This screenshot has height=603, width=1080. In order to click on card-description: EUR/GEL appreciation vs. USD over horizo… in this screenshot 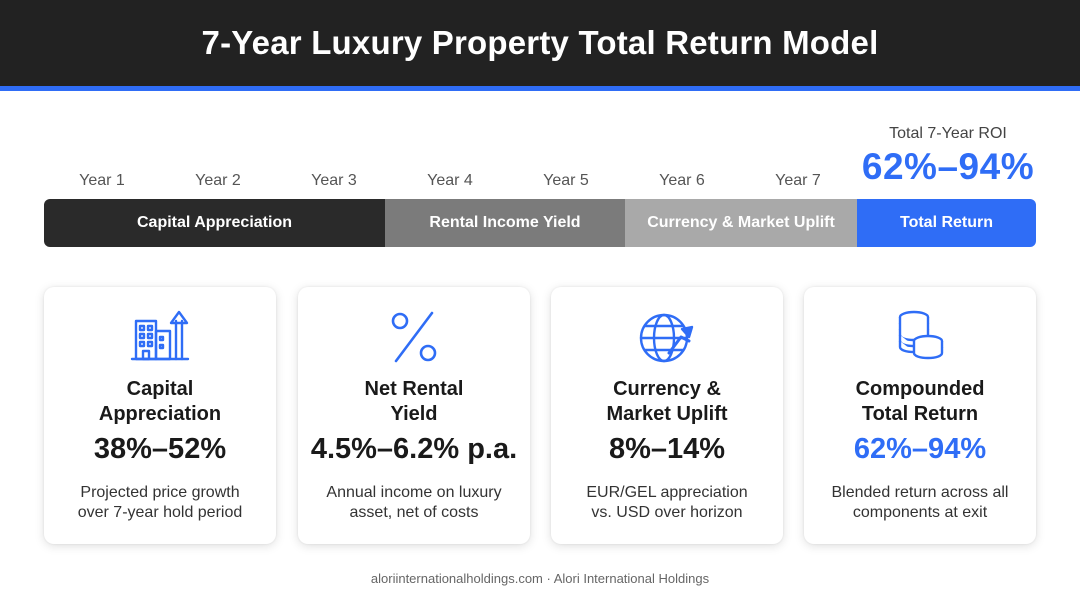, I will do `click(667, 502)`.